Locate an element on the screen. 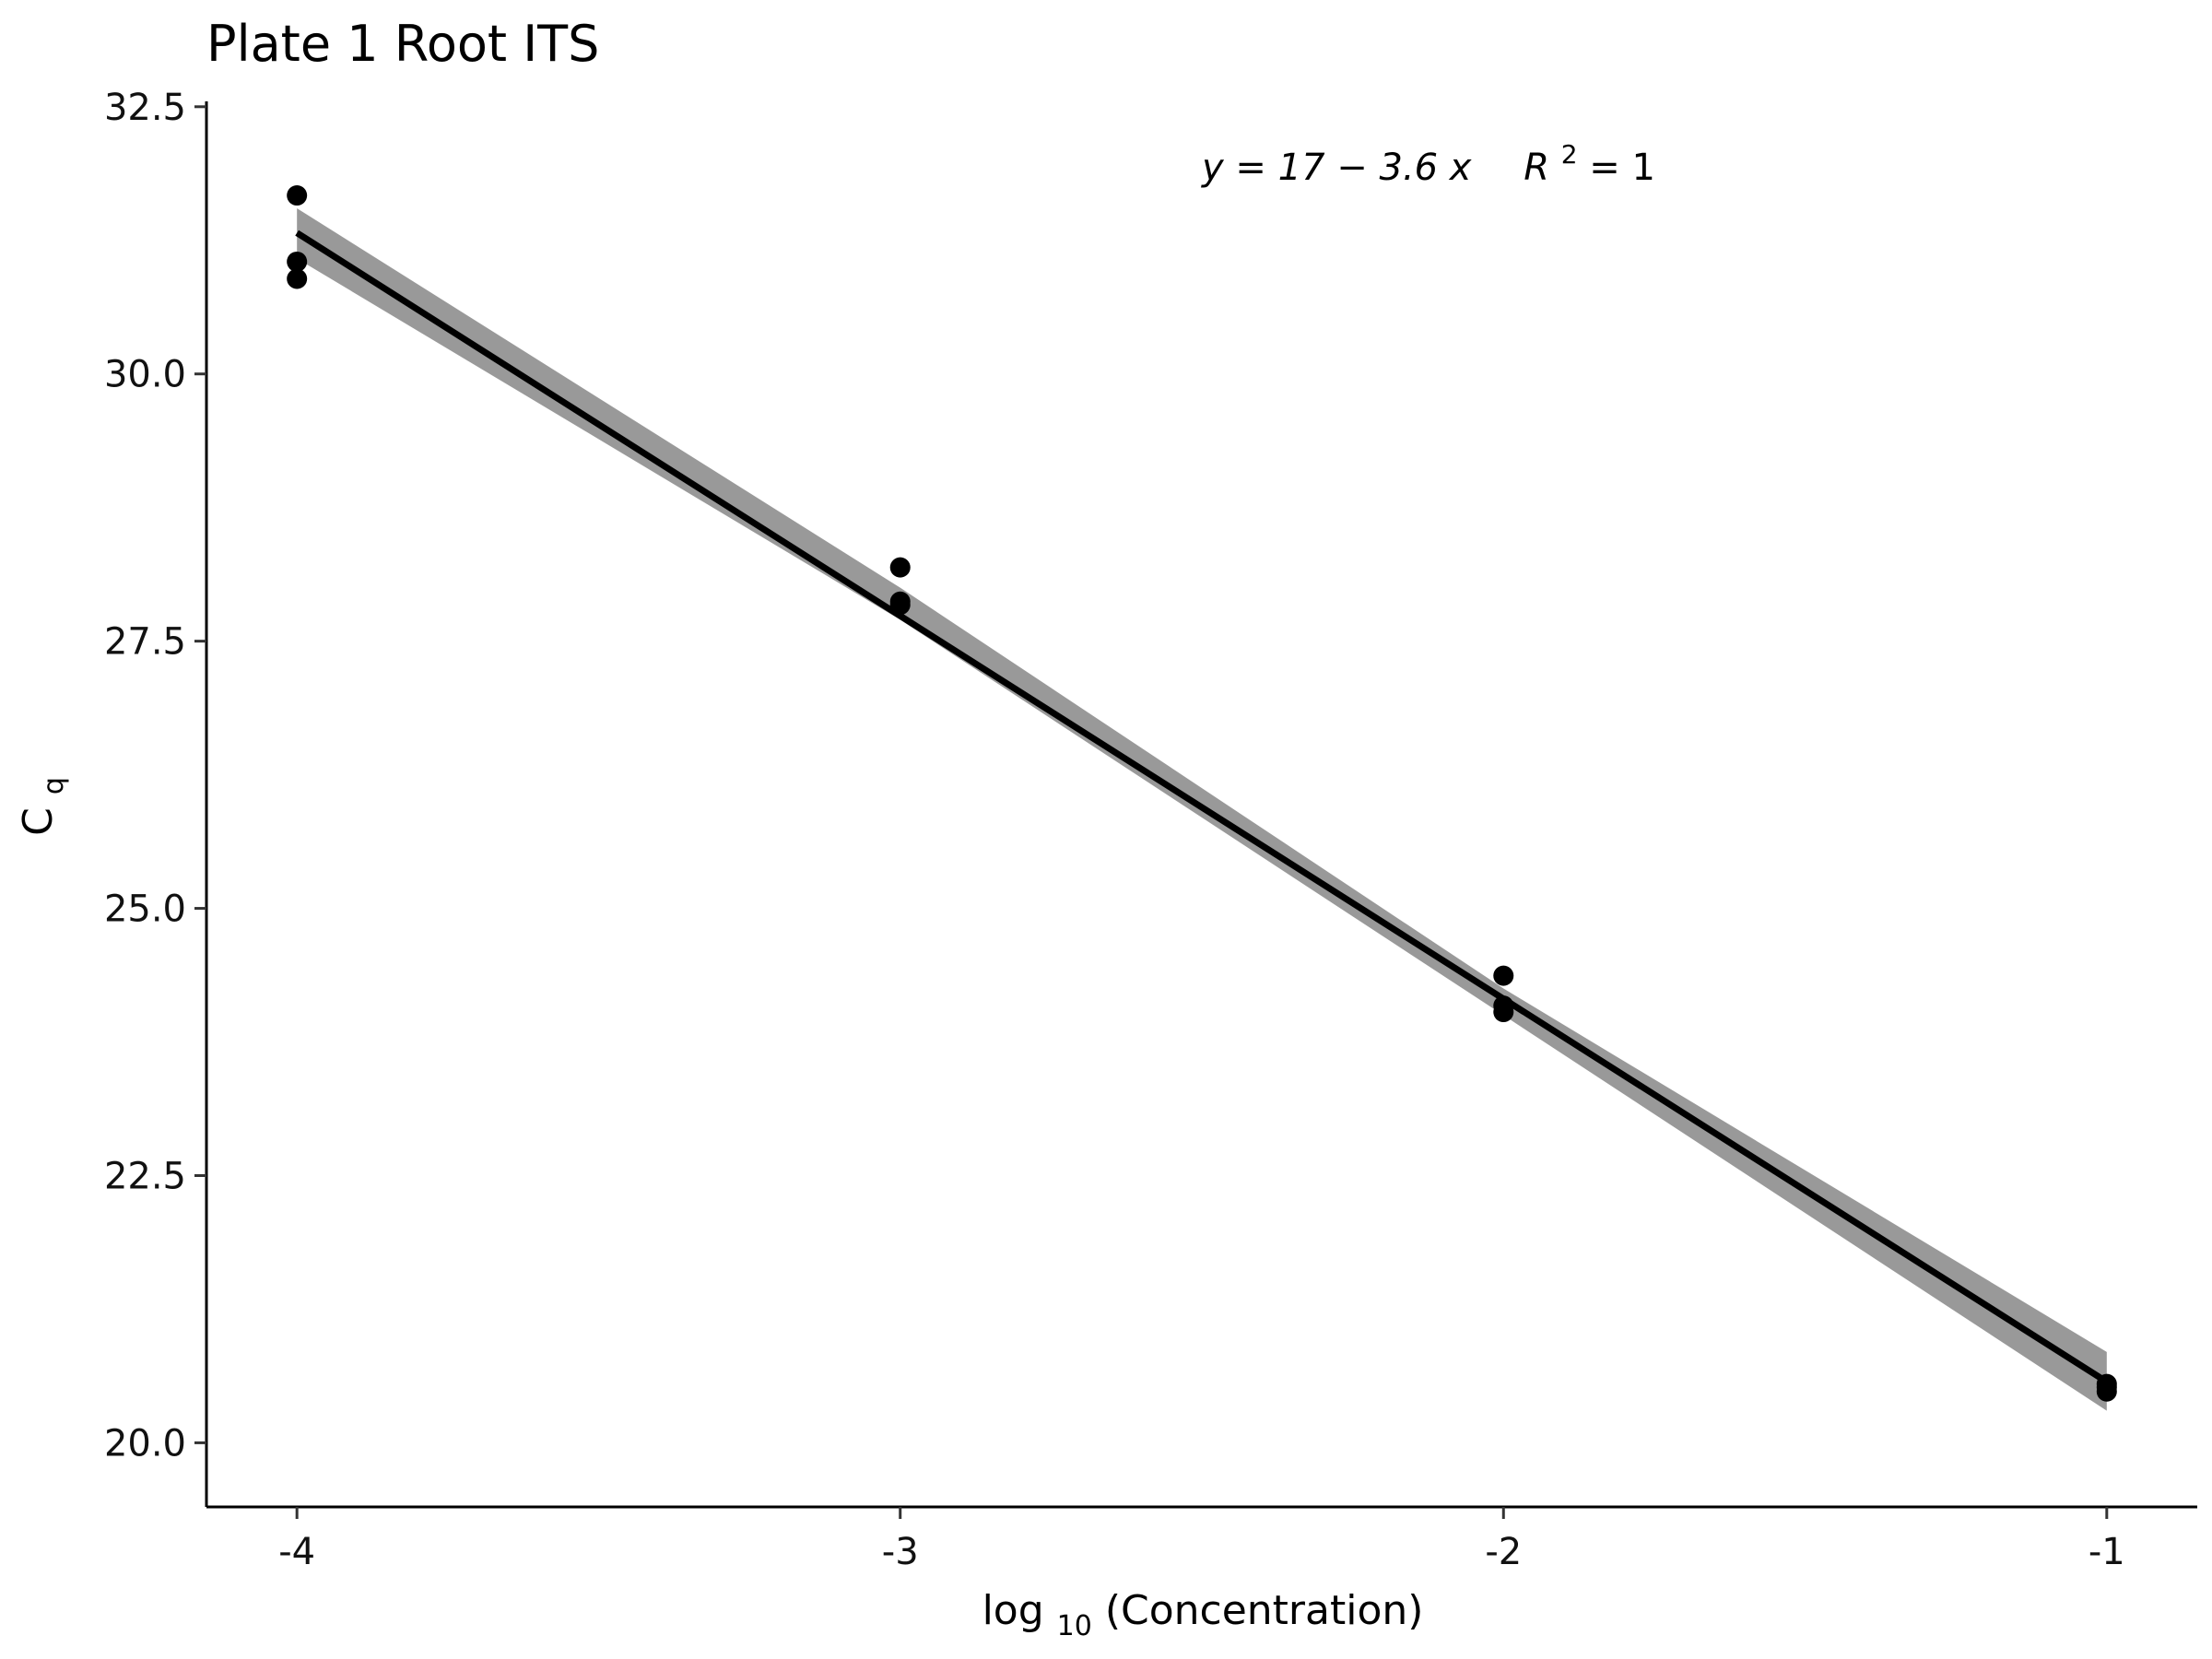 This screenshot has height=1659, width=2212. x-axis-title-base: log is located at coordinates (1013, 1610).